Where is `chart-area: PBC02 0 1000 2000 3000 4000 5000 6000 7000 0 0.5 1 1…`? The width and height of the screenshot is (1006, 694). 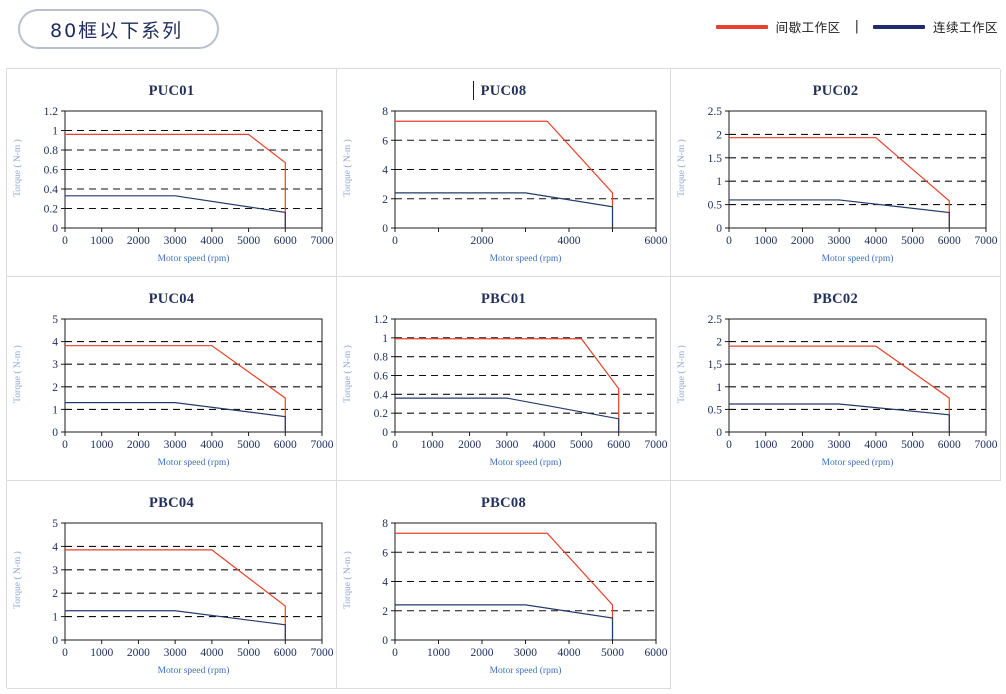
chart-area: PBC02 0 1000 2000 3000 4000 5000 6000 7000 0 0.5 1 1… is located at coordinates (835, 378).